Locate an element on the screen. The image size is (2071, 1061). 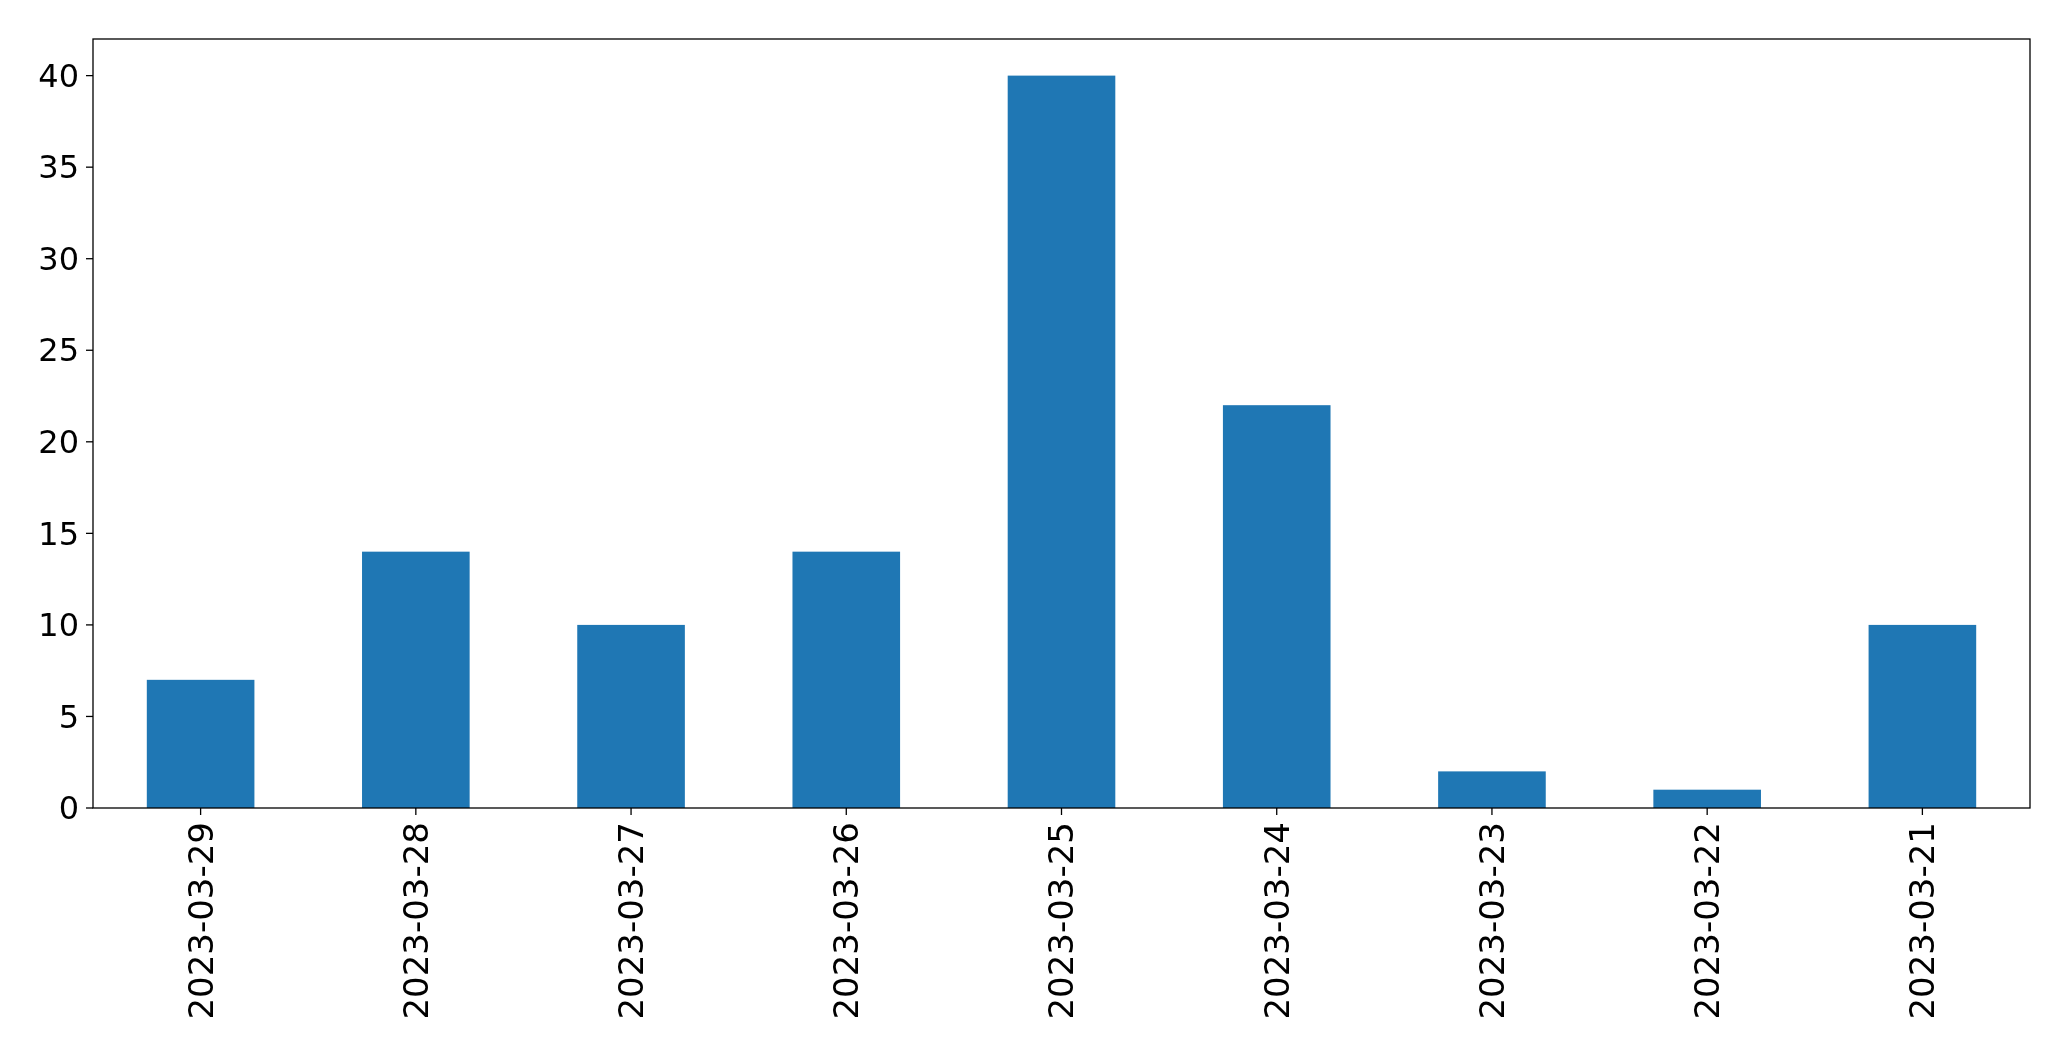
x-tick-label: 2023-03-21 is located at coordinates (1922, 921).